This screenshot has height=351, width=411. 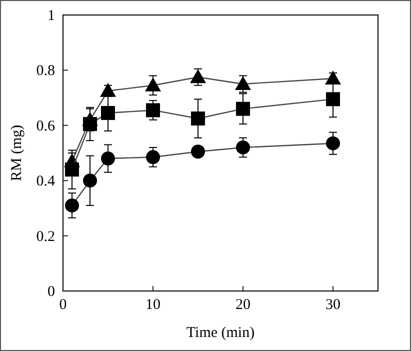 I want to click on y-tick-label: 0.2, so click(x=45, y=236).